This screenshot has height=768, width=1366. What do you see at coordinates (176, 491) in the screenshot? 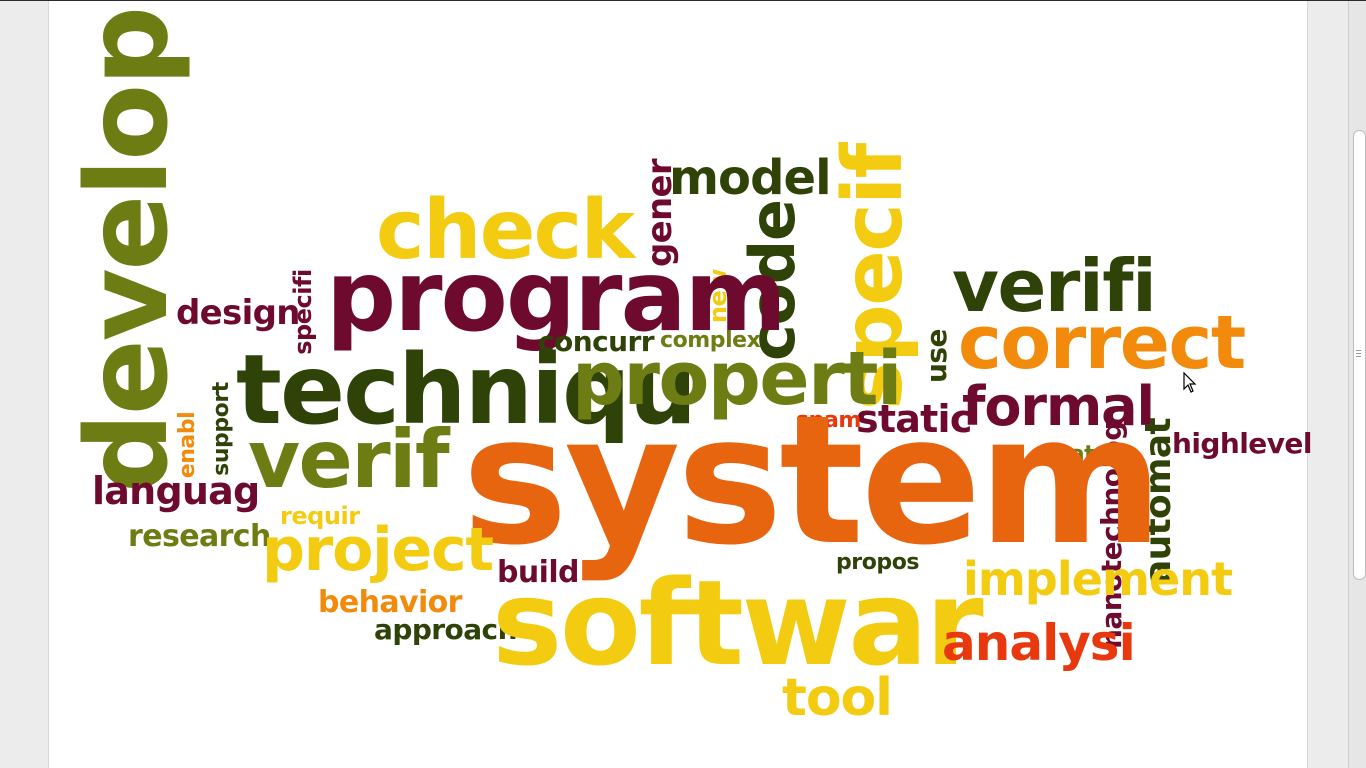
I see `cloud-word-languag: languag` at bounding box center [176, 491].